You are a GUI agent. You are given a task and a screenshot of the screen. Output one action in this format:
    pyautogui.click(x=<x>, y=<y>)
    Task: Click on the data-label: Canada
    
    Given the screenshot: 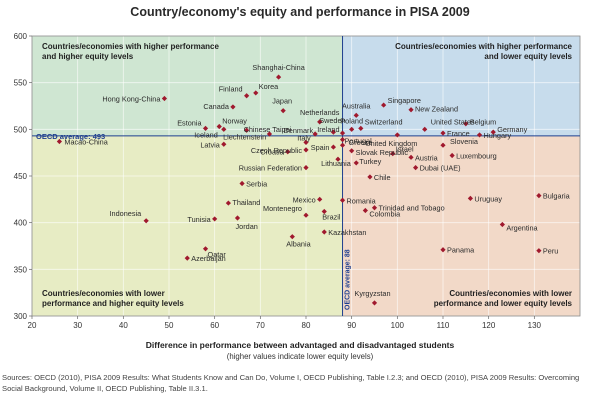 What is the action you would take?
    pyautogui.click(x=216, y=106)
    